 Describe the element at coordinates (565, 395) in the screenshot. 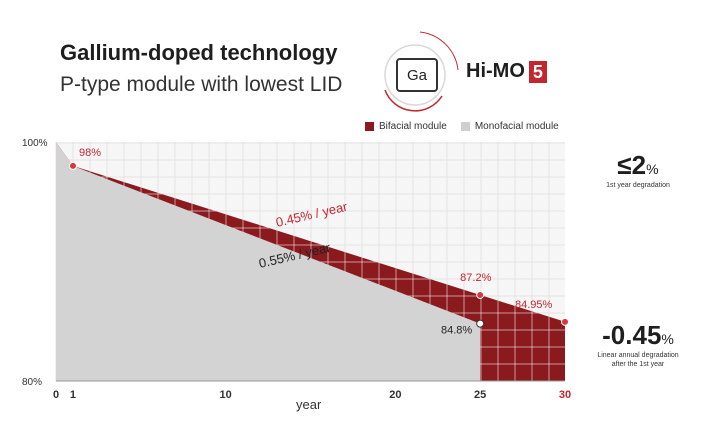

I see `x-tick-label-30: 30` at that location.